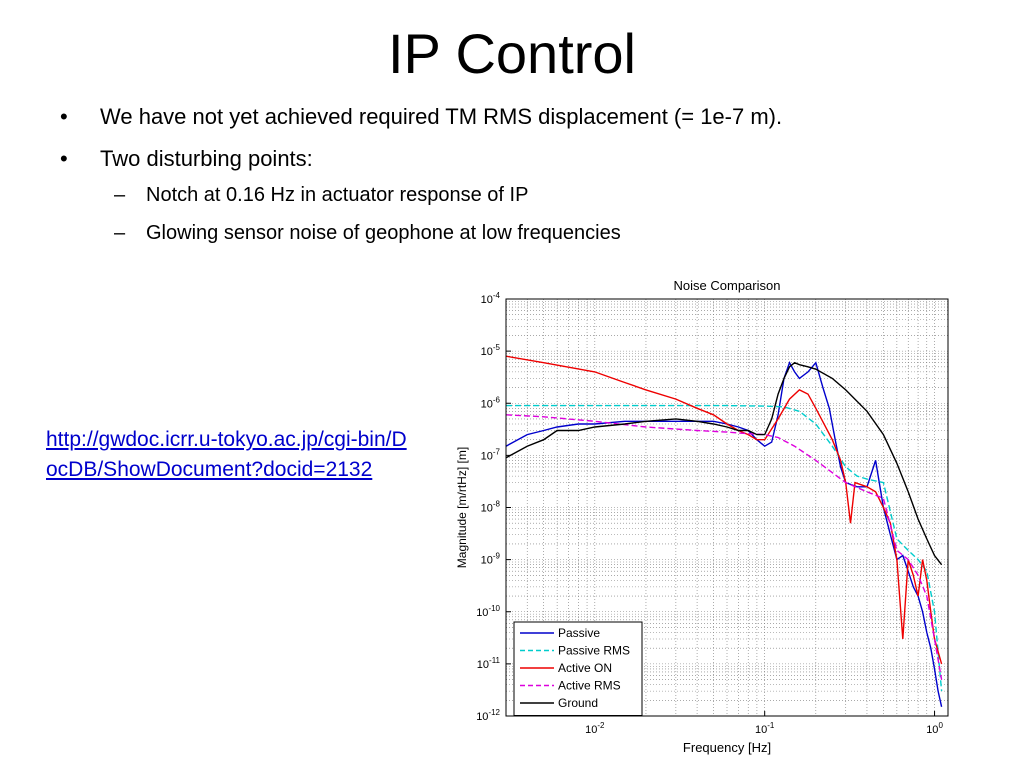  I want to click on bullet-text: Two disturbing points:, so click(206, 158).